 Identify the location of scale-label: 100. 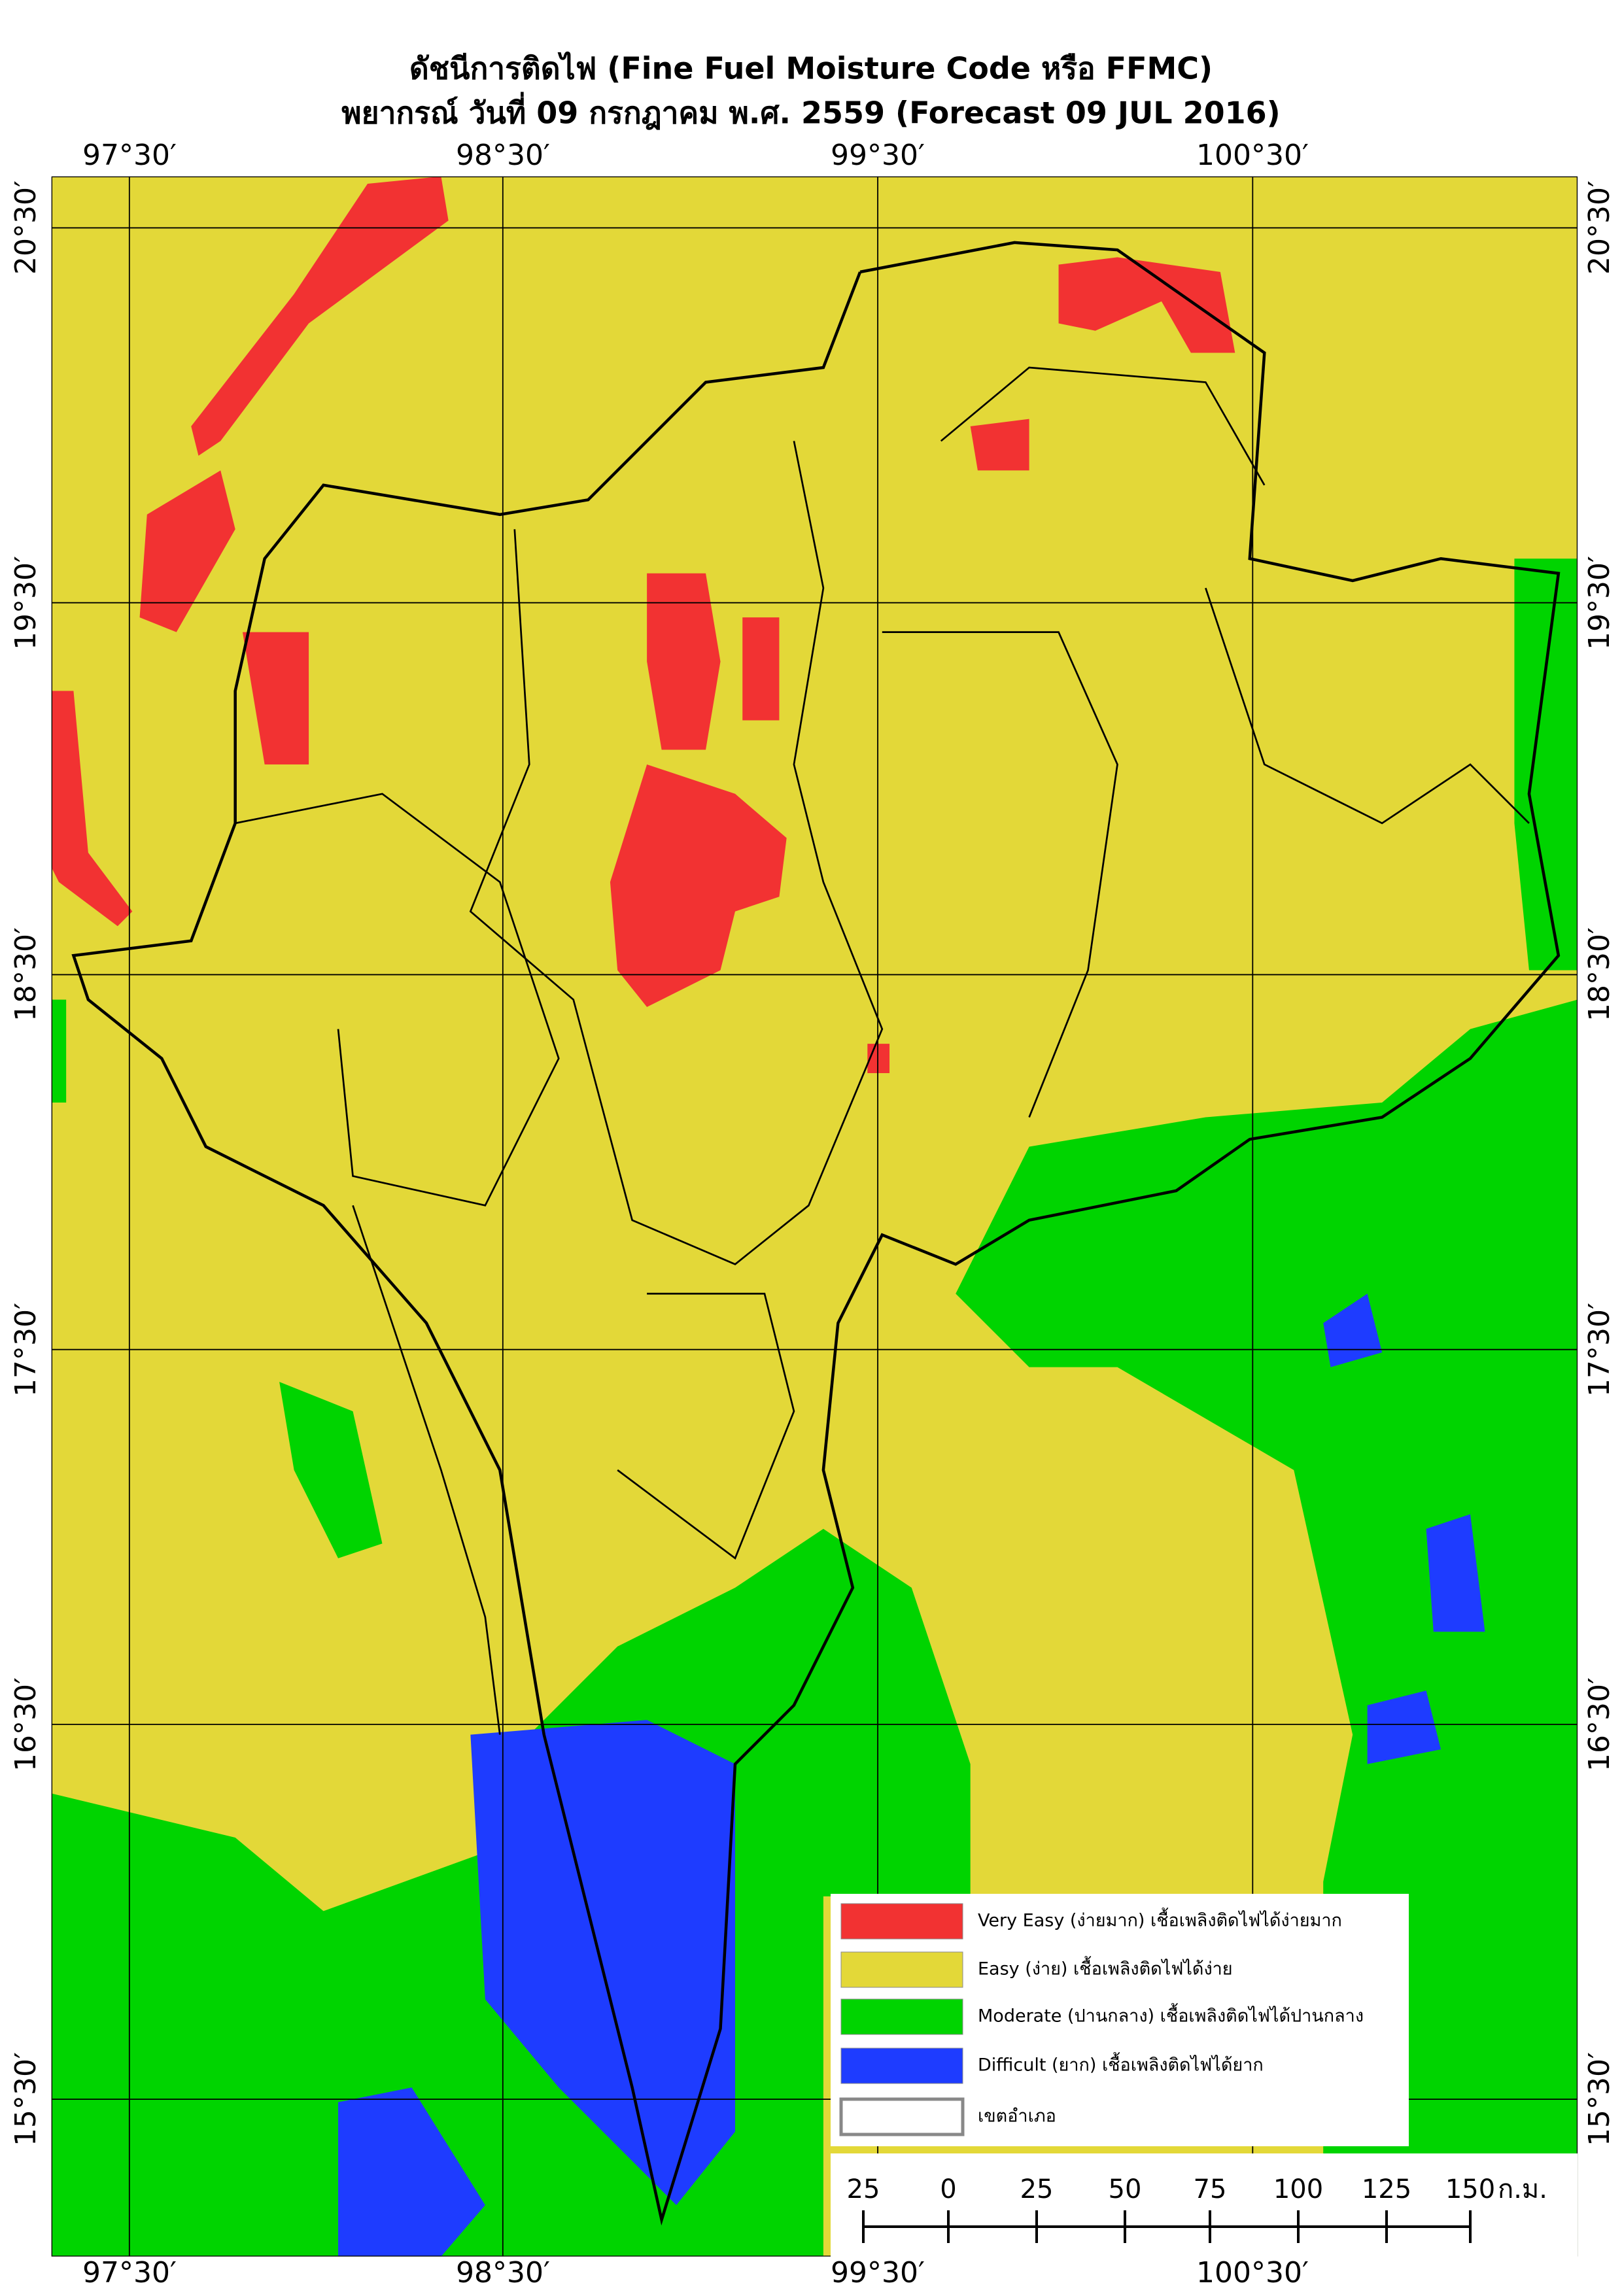
(1298, 2189).